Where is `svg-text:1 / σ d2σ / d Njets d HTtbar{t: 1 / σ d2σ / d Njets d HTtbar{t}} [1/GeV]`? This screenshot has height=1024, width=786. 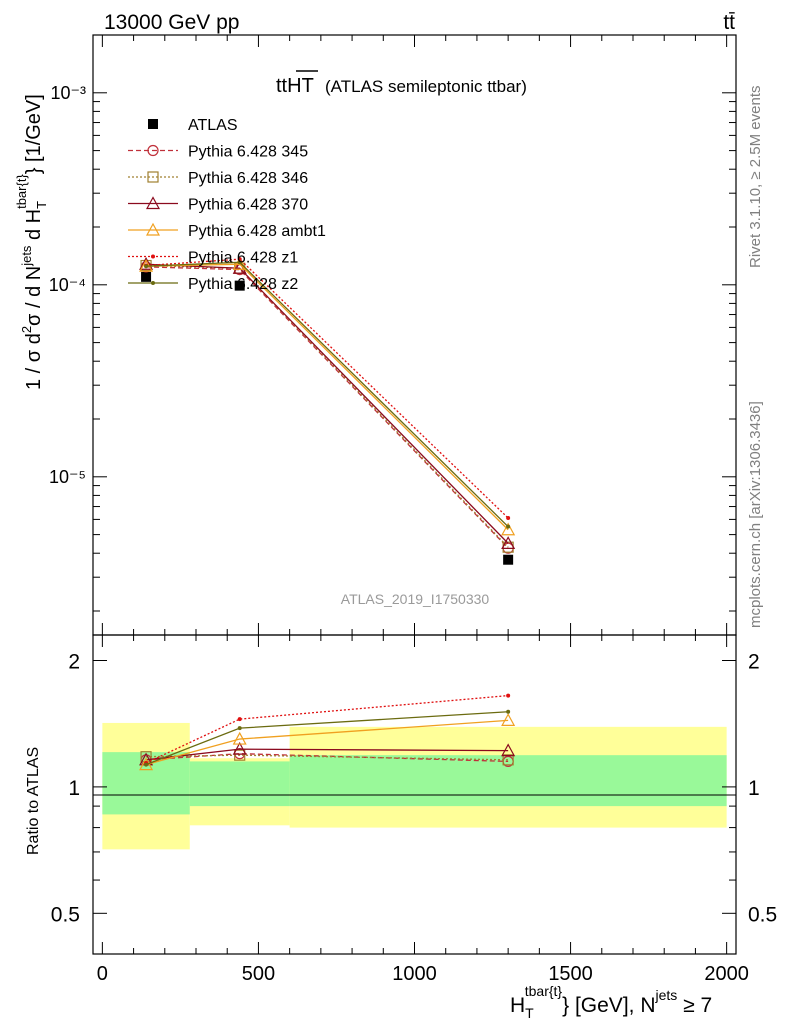 svg-text:1 / σ d2σ / d Njets d HTtbar{t: 1 / σ d2σ / d Njets d HTtbar{t}} [1/GeV] is located at coordinates (31, 242).